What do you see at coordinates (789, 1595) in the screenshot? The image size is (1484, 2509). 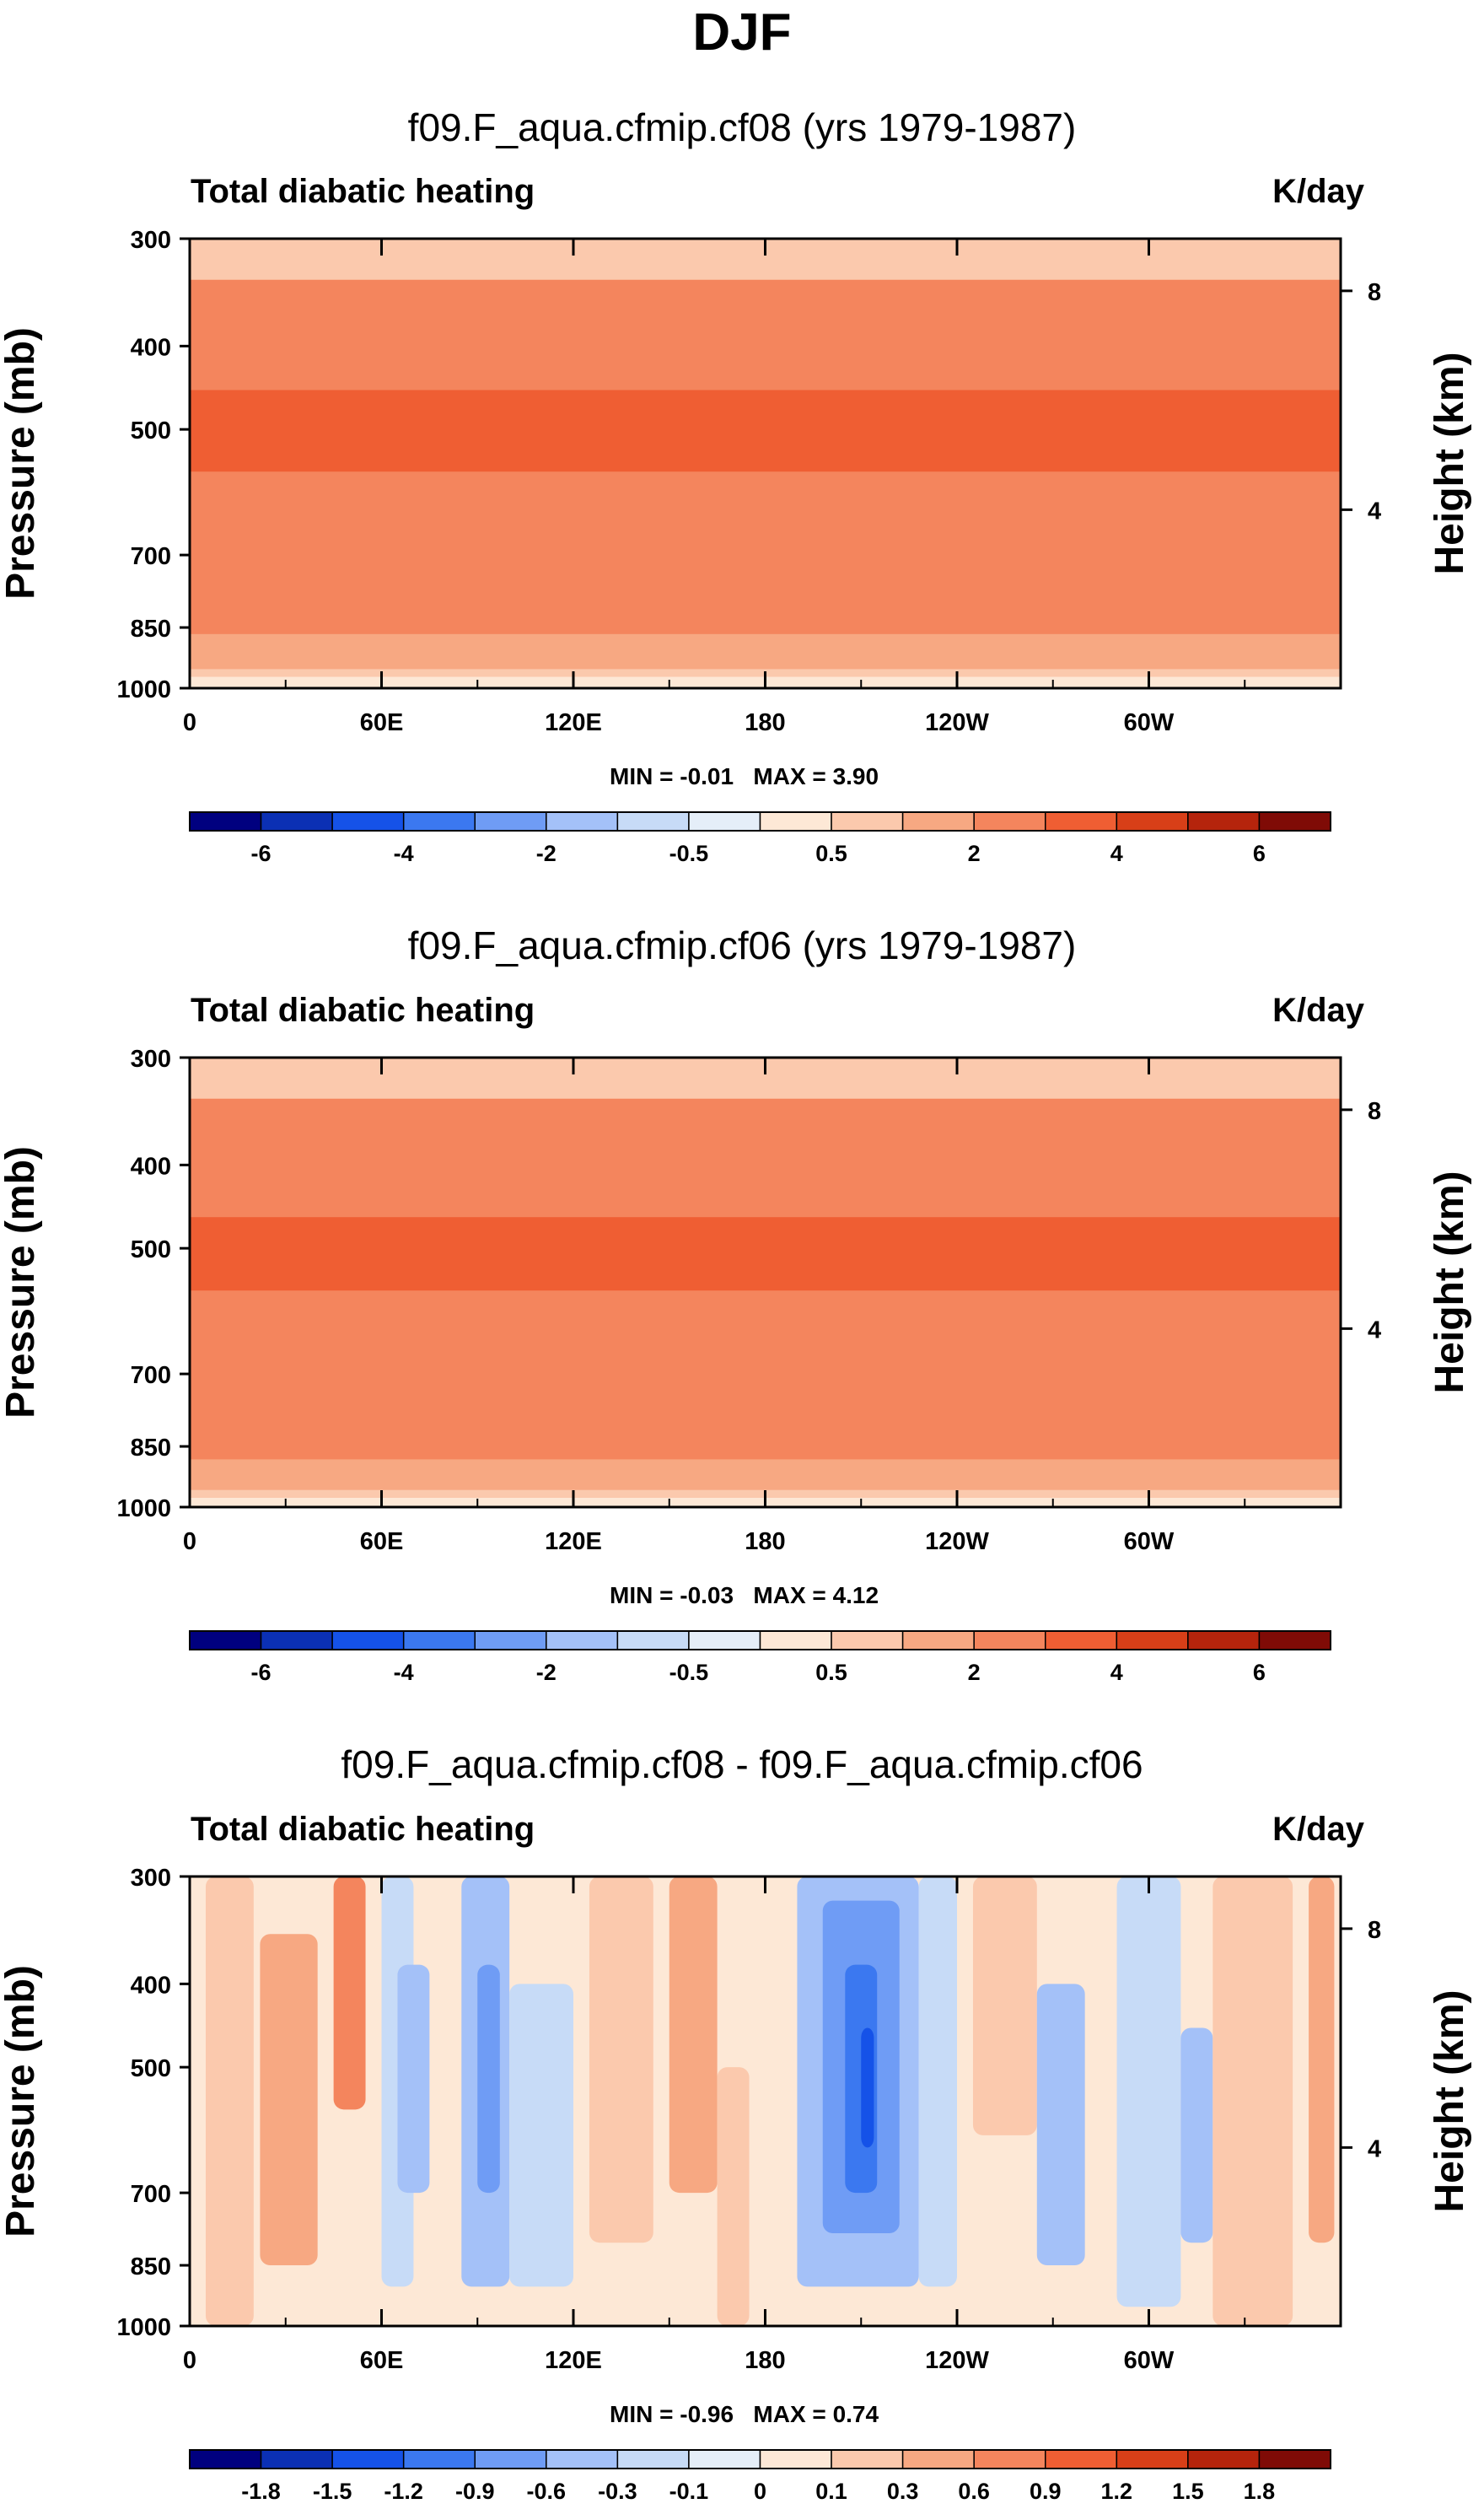 I see `panel-2-max-label: MAX =` at bounding box center [789, 1595].